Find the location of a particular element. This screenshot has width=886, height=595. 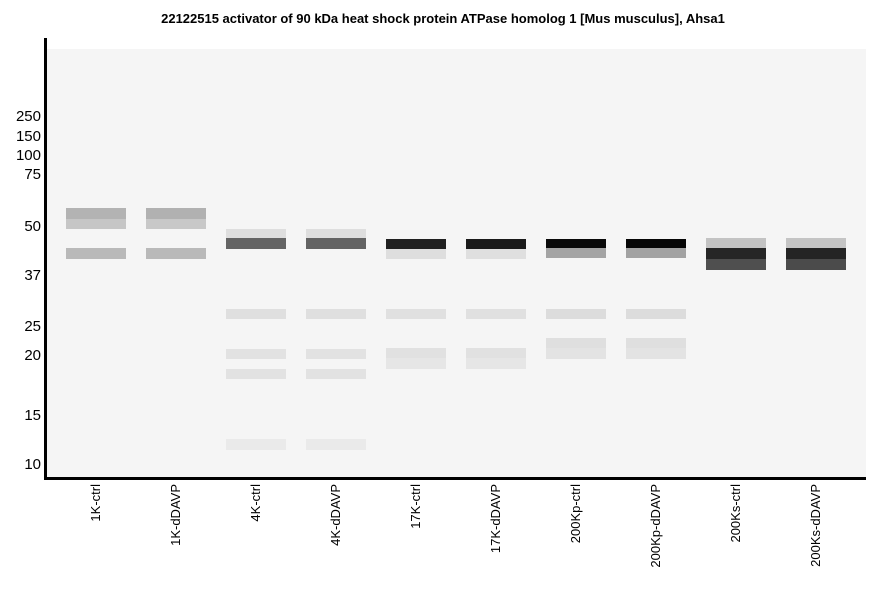

mw-marker-150: 150 is located at coordinates (28, 136).